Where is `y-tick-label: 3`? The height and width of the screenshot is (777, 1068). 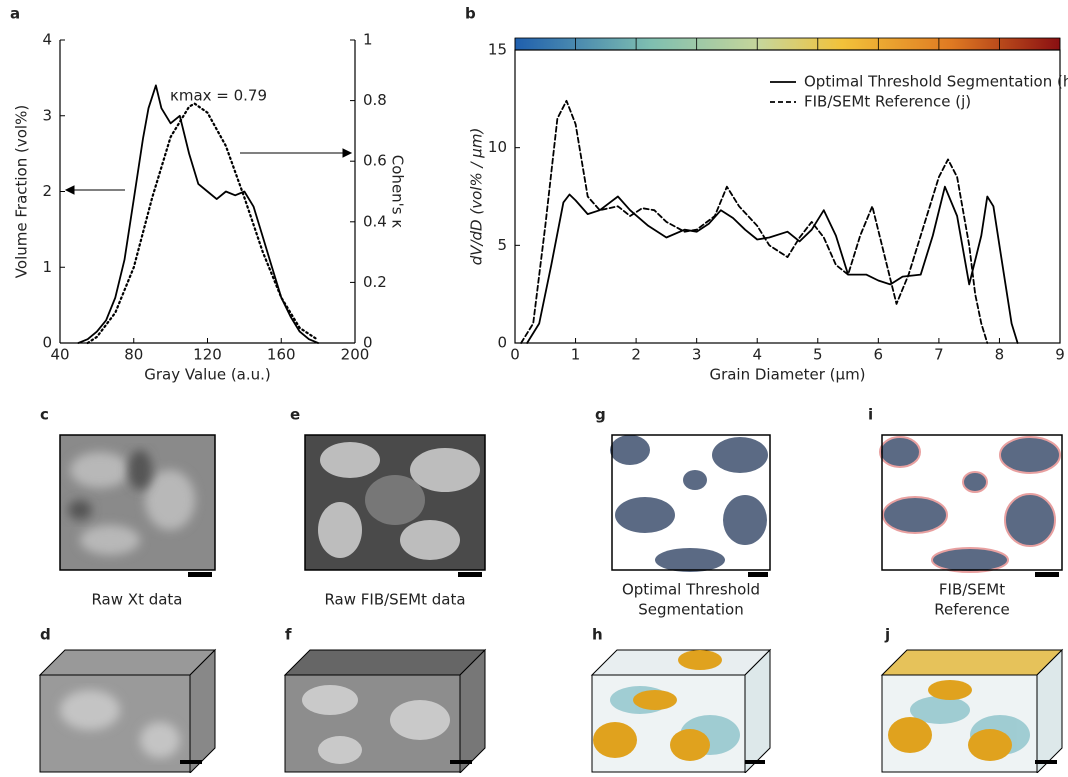
y-tick-label: 3 is located at coordinates (47, 115).